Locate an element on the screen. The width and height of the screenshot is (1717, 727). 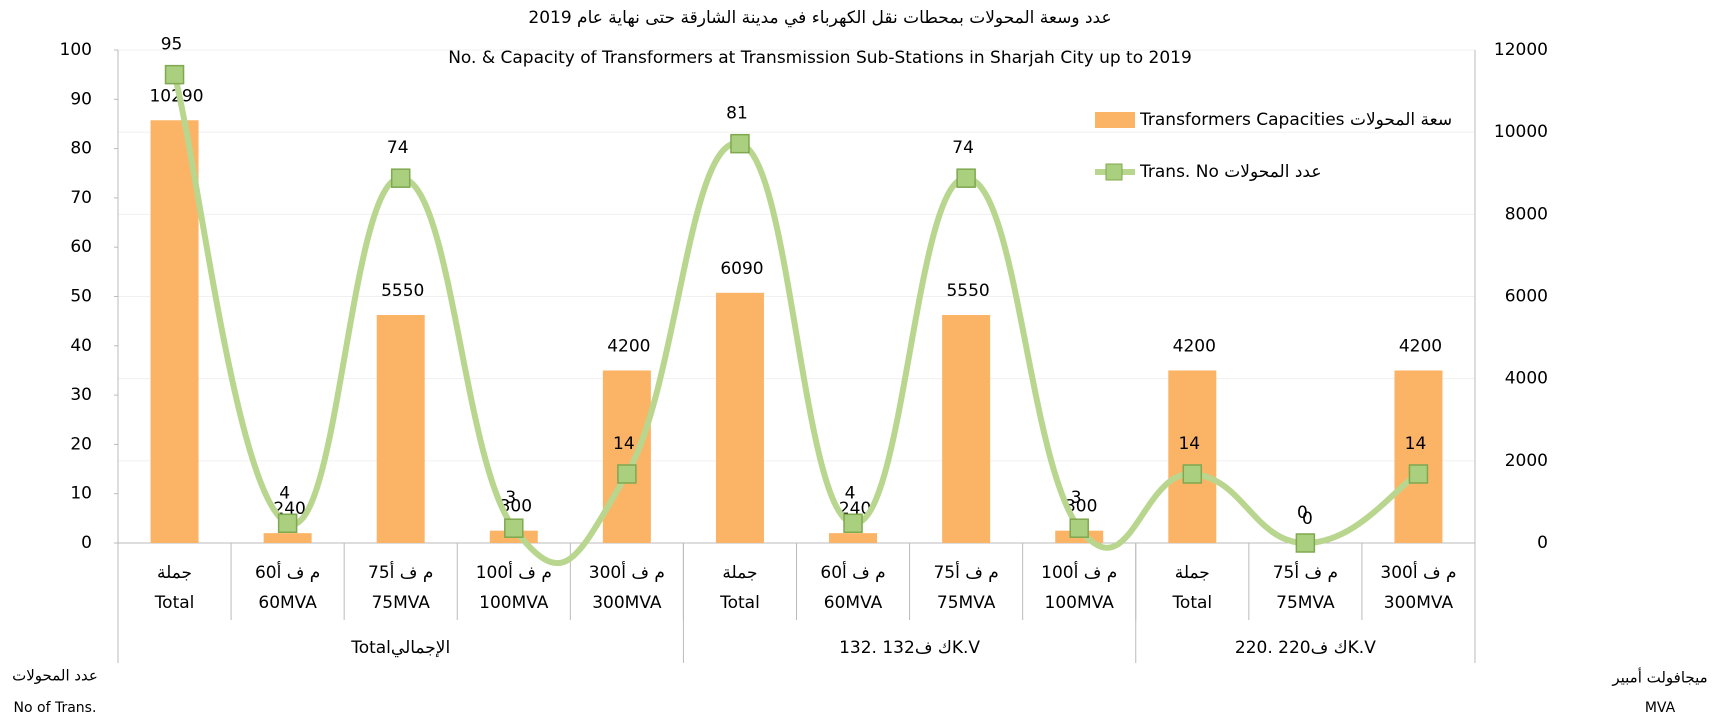
legend-label: Transformers Capacities سعة المحولات is located at coordinates (1295, 120).